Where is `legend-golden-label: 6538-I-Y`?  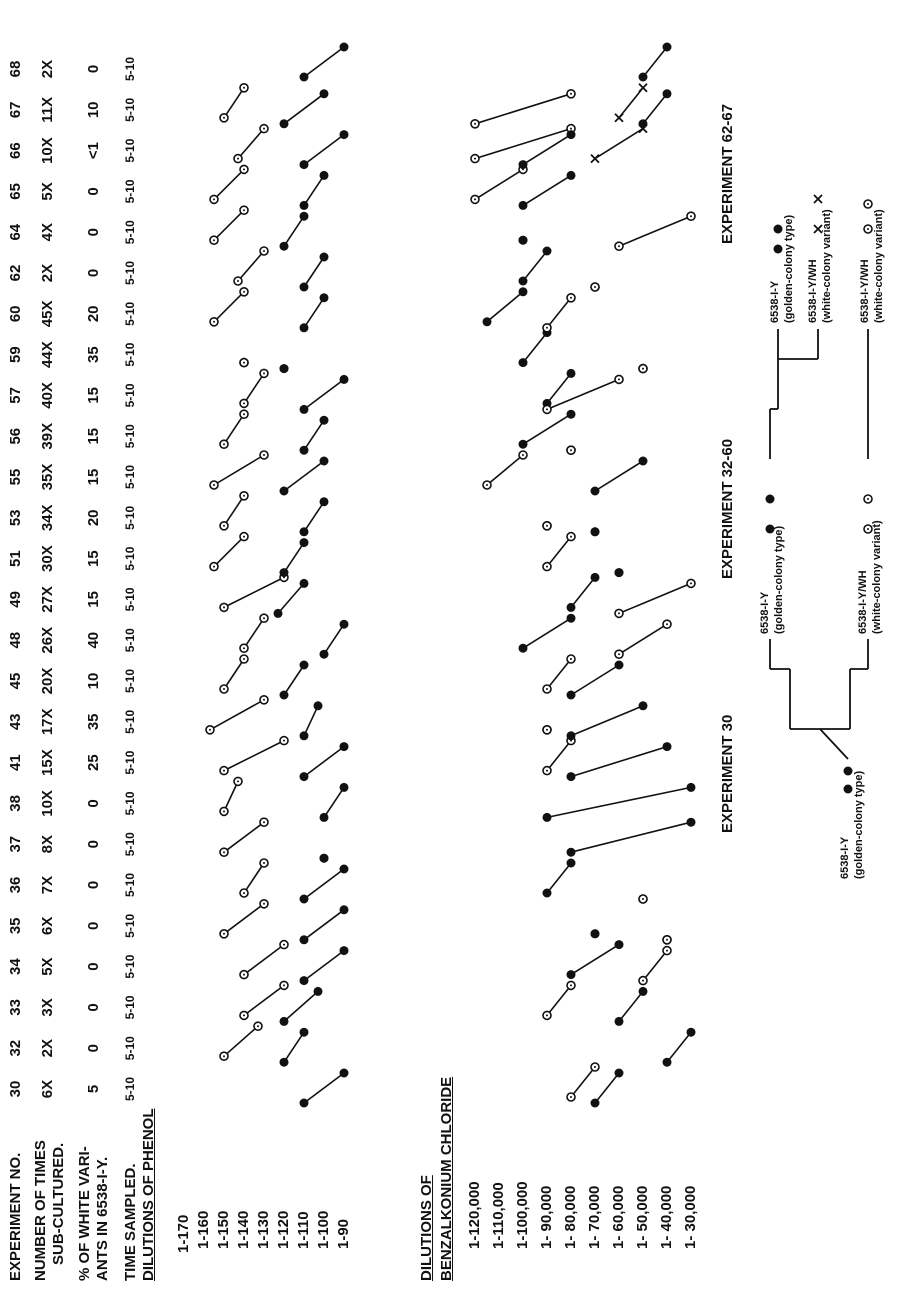
legend-golden-label: 6538-I-Y is located at coordinates (765, 612).